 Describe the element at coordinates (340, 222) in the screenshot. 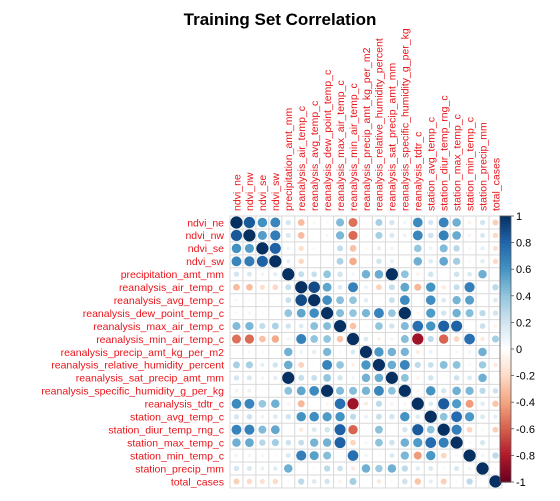

I see `corr-circle-ndvi-ne-vs-reanalysis-max-air-temp-c` at that location.